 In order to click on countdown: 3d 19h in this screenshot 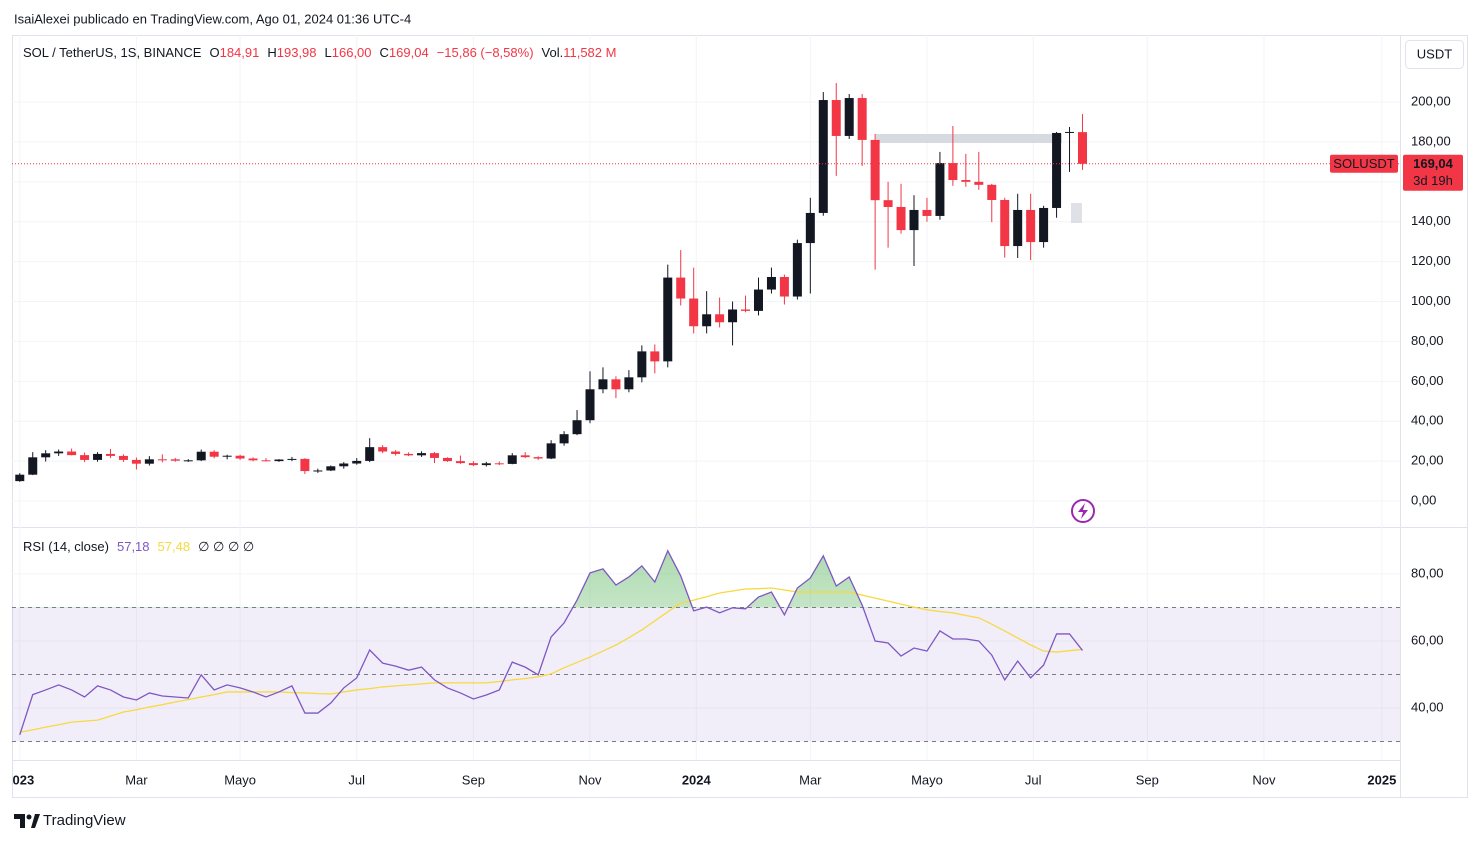, I will do `click(1433, 180)`.